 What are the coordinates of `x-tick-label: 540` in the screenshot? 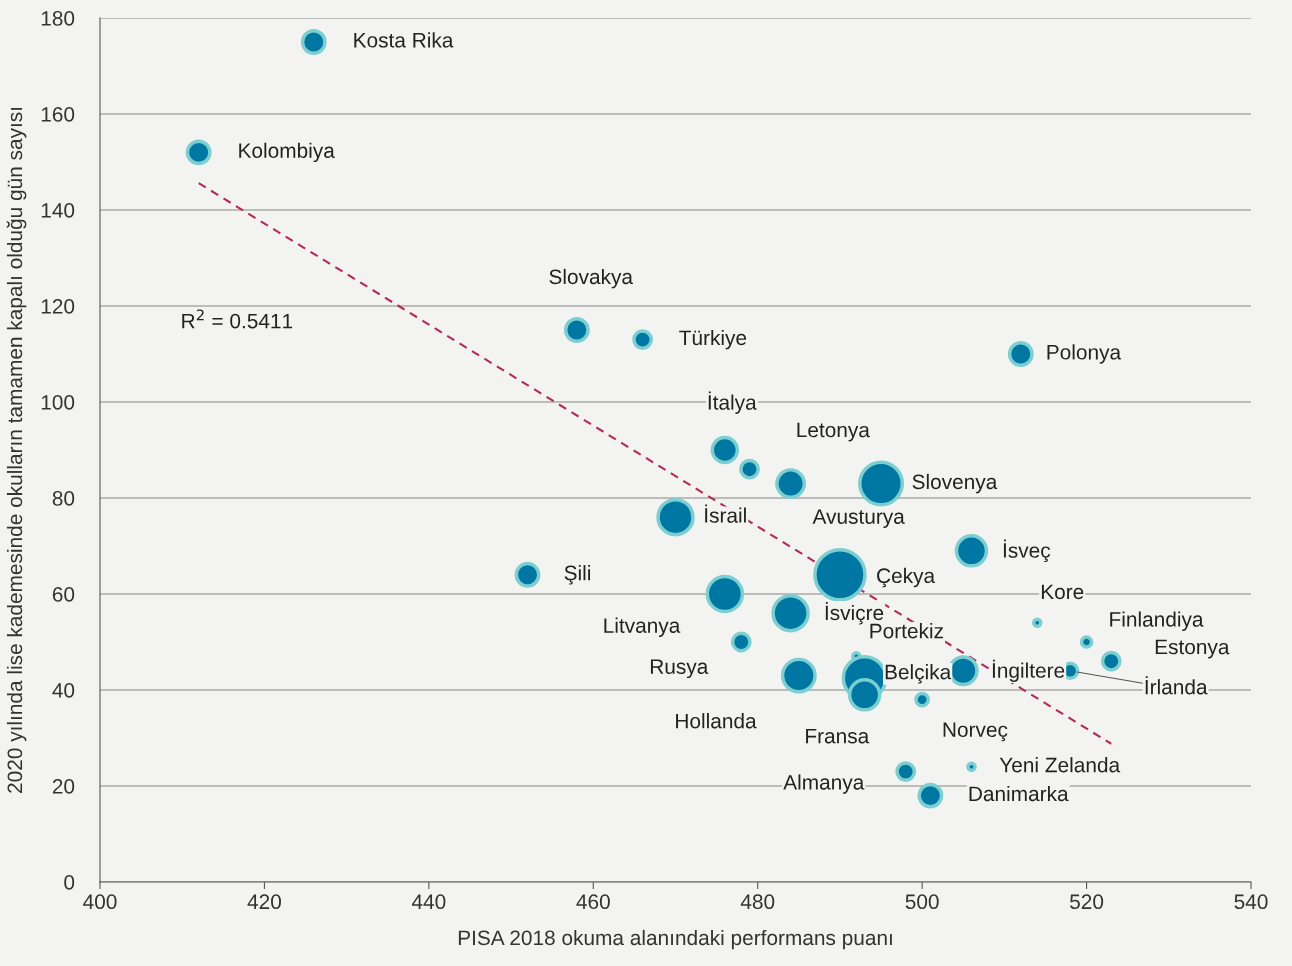 It's located at (1251, 902).